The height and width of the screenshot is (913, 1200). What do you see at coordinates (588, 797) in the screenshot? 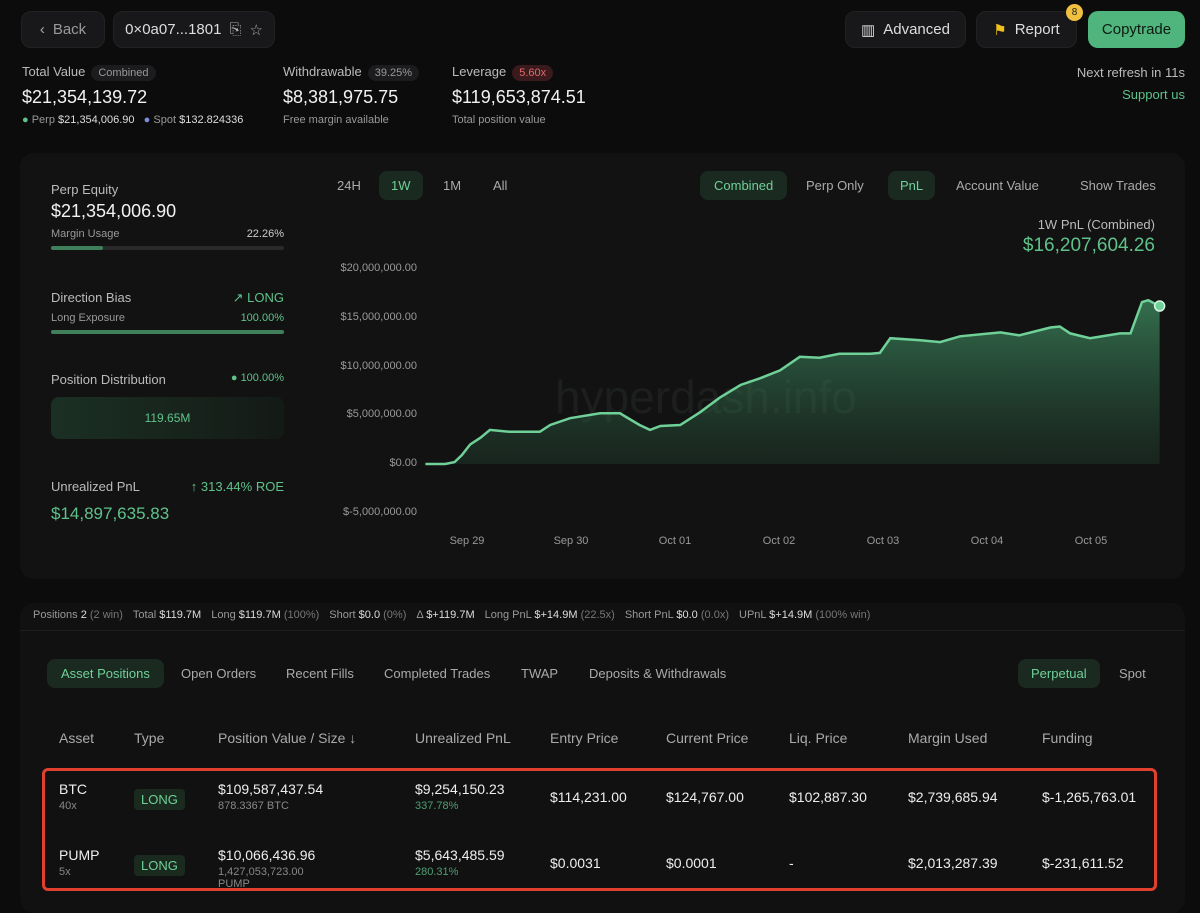
I see `entry-cell: $114,231.00` at bounding box center [588, 797].